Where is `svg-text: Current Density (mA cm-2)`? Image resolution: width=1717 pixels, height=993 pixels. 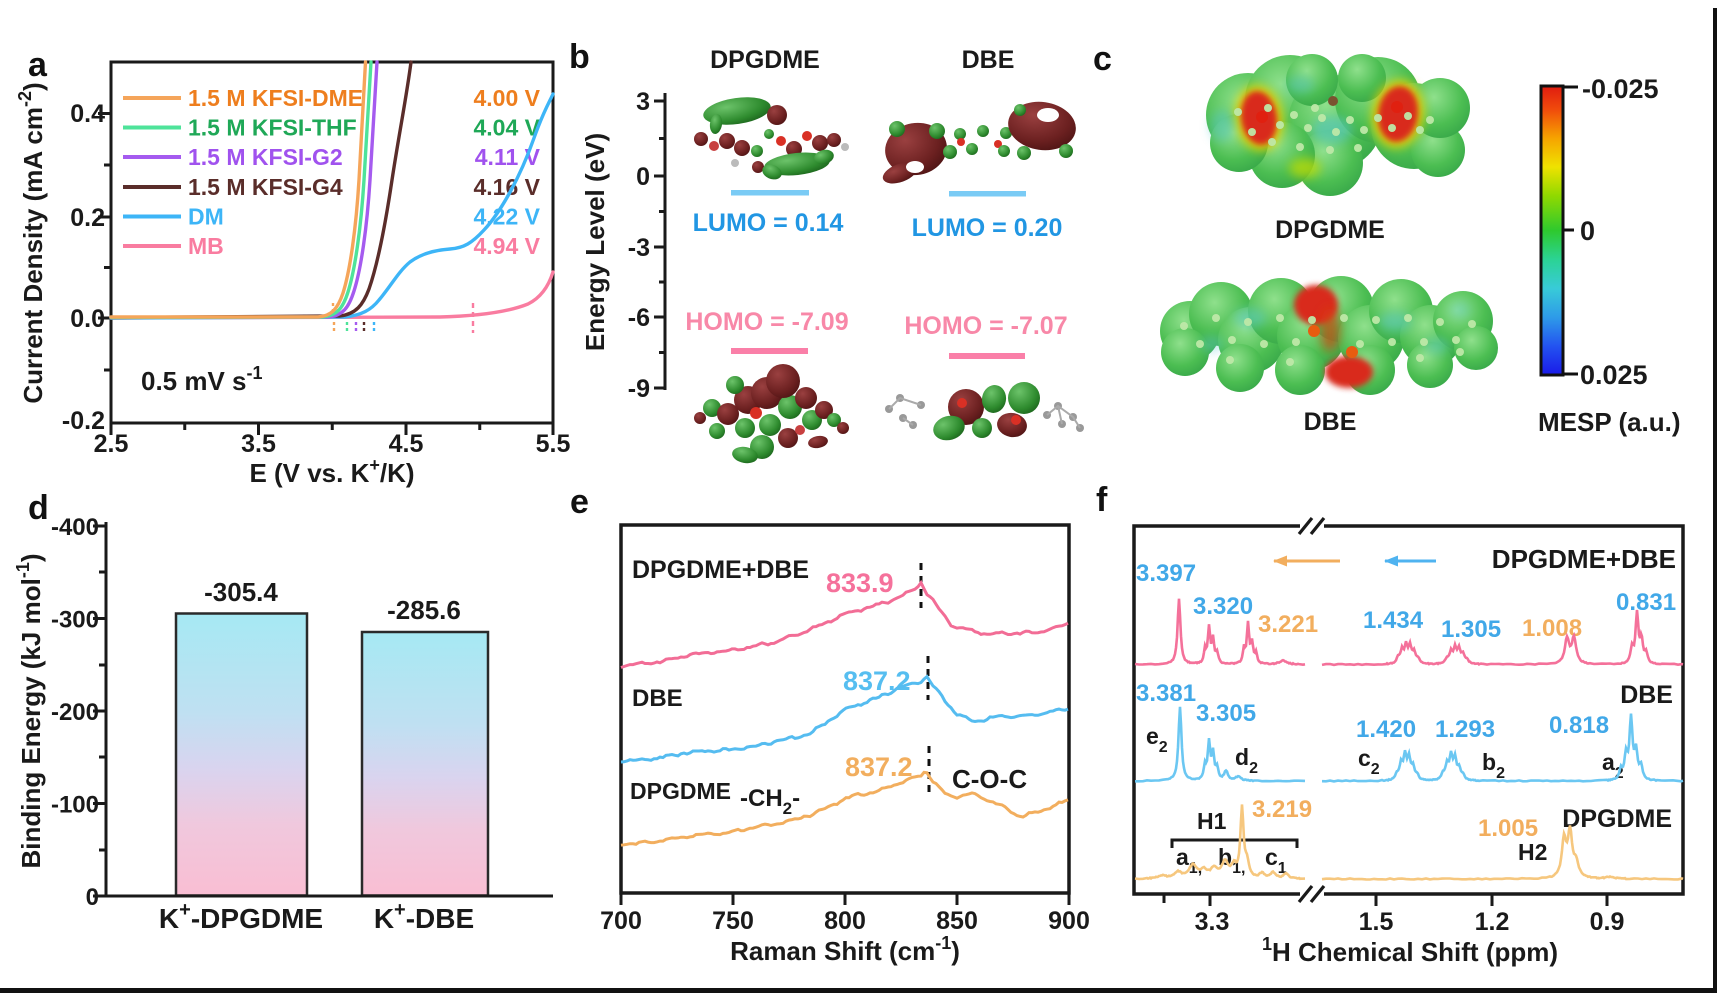 svg-text: Current Density (mA cm-2) is located at coordinates (31, 242).